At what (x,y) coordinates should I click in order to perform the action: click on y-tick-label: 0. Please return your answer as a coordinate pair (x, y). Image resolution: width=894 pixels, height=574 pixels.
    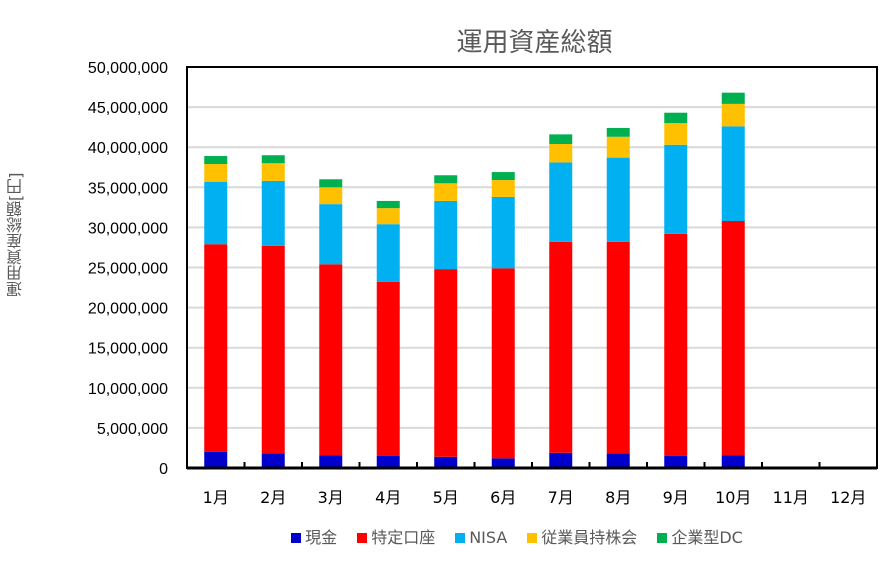
    Looking at the image, I should click on (163, 469).